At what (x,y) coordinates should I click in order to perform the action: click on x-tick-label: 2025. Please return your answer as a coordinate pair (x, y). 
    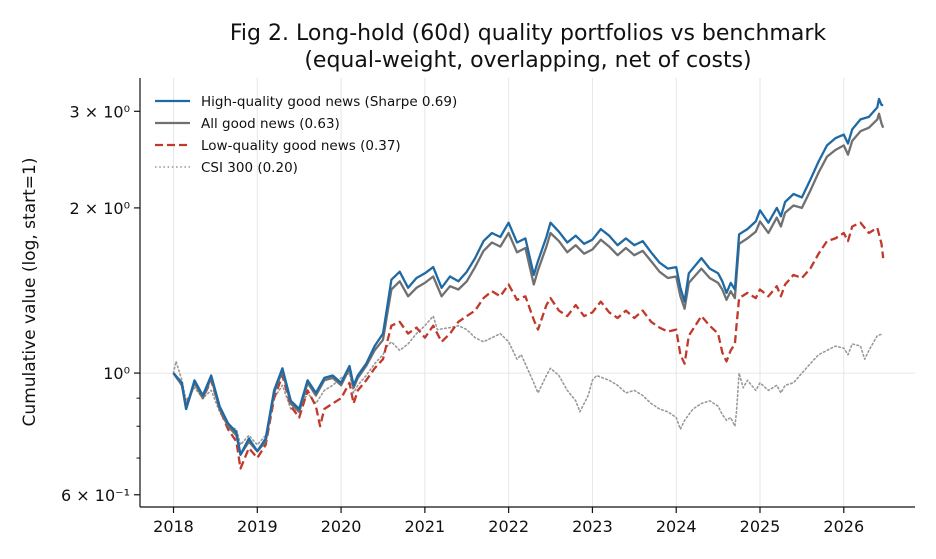
    Looking at the image, I should click on (760, 526).